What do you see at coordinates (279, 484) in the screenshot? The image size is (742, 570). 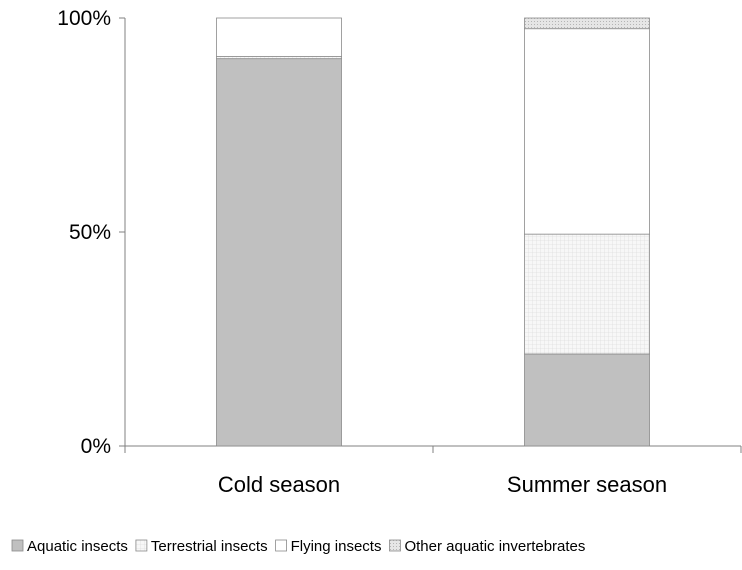 I see `x-tick-label: Cold season` at bounding box center [279, 484].